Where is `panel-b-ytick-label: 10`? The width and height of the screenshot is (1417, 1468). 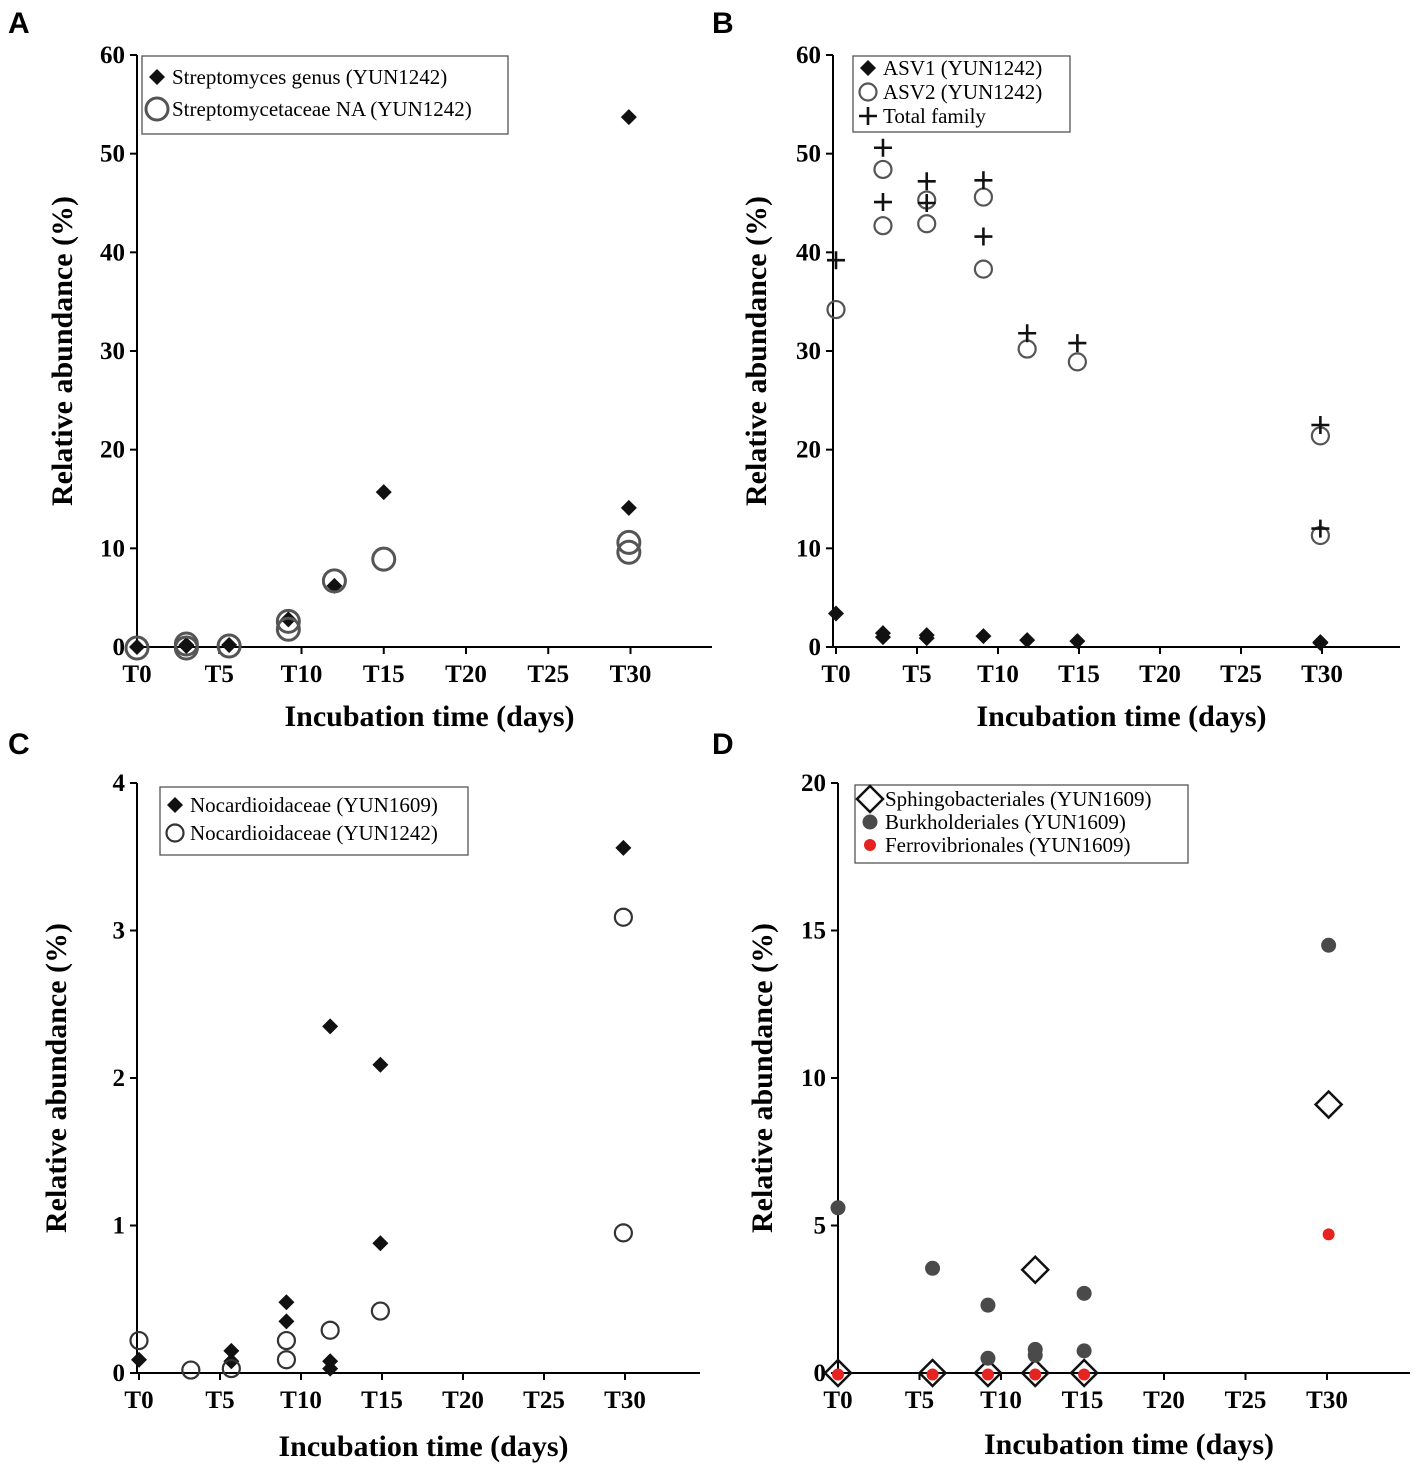 panel-b-ytick-label: 10 is located at coordinates (808, 548).